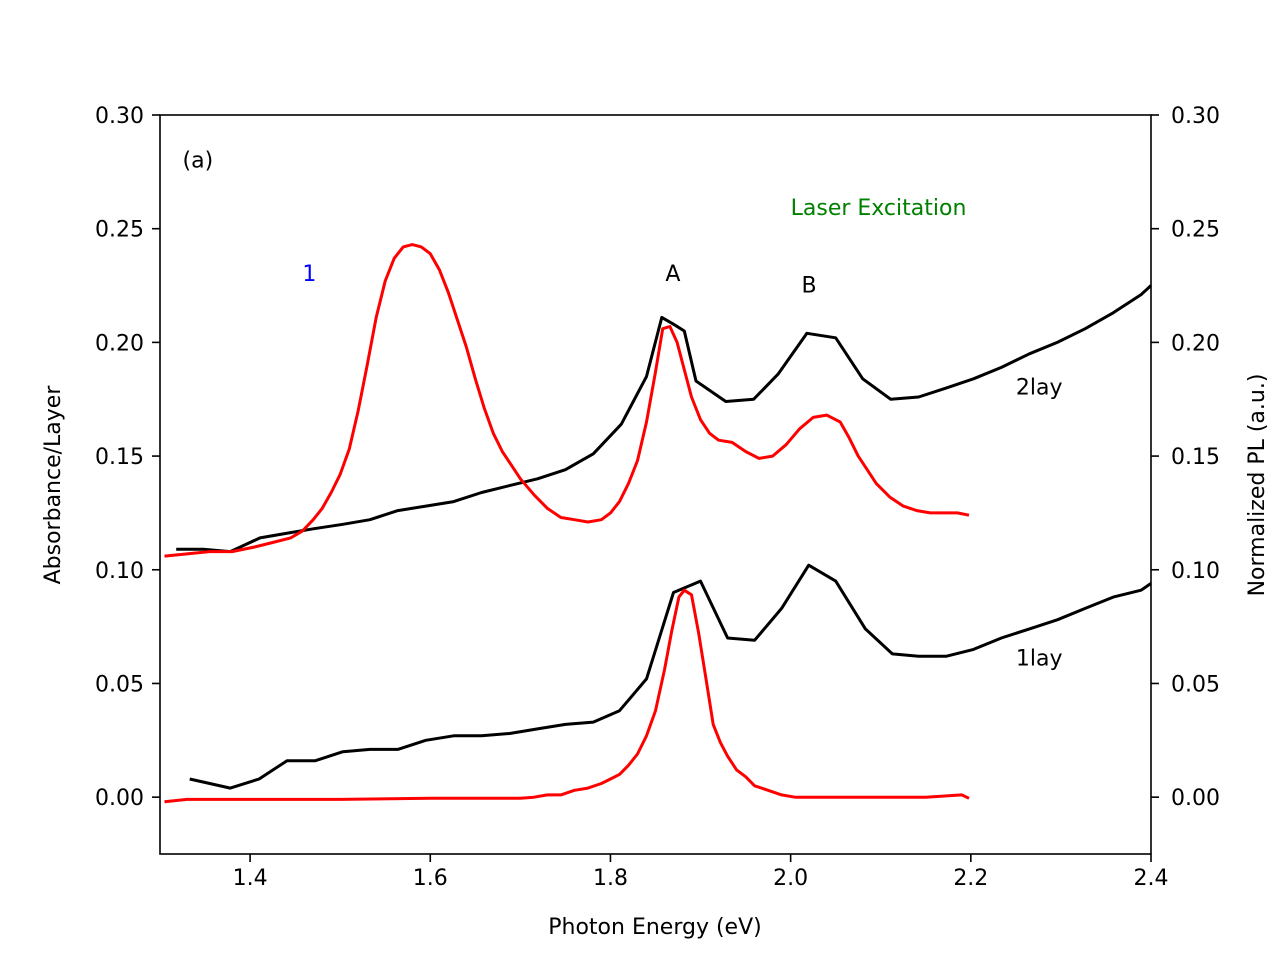 The height and width of the screenshot is (960, 1280). I want to click on annotation-4: A, so click(672, 274).